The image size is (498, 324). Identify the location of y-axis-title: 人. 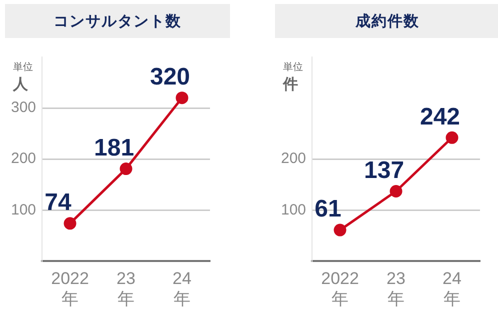
(21, 84).